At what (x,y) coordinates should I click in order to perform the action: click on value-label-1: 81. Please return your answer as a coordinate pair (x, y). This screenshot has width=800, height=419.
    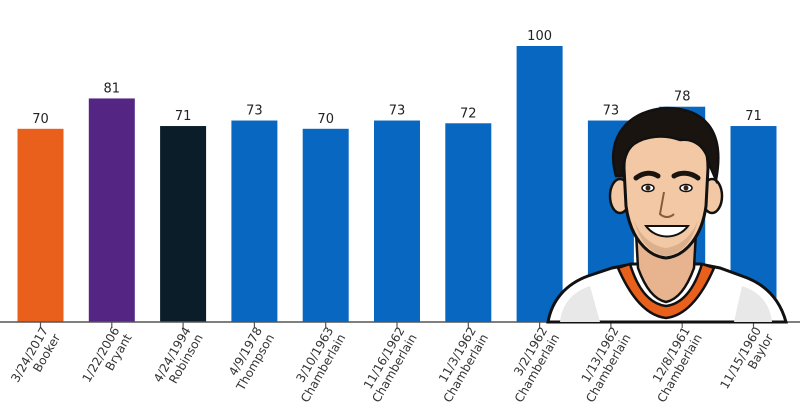
    Looking at the image, I should click on (112, 88).